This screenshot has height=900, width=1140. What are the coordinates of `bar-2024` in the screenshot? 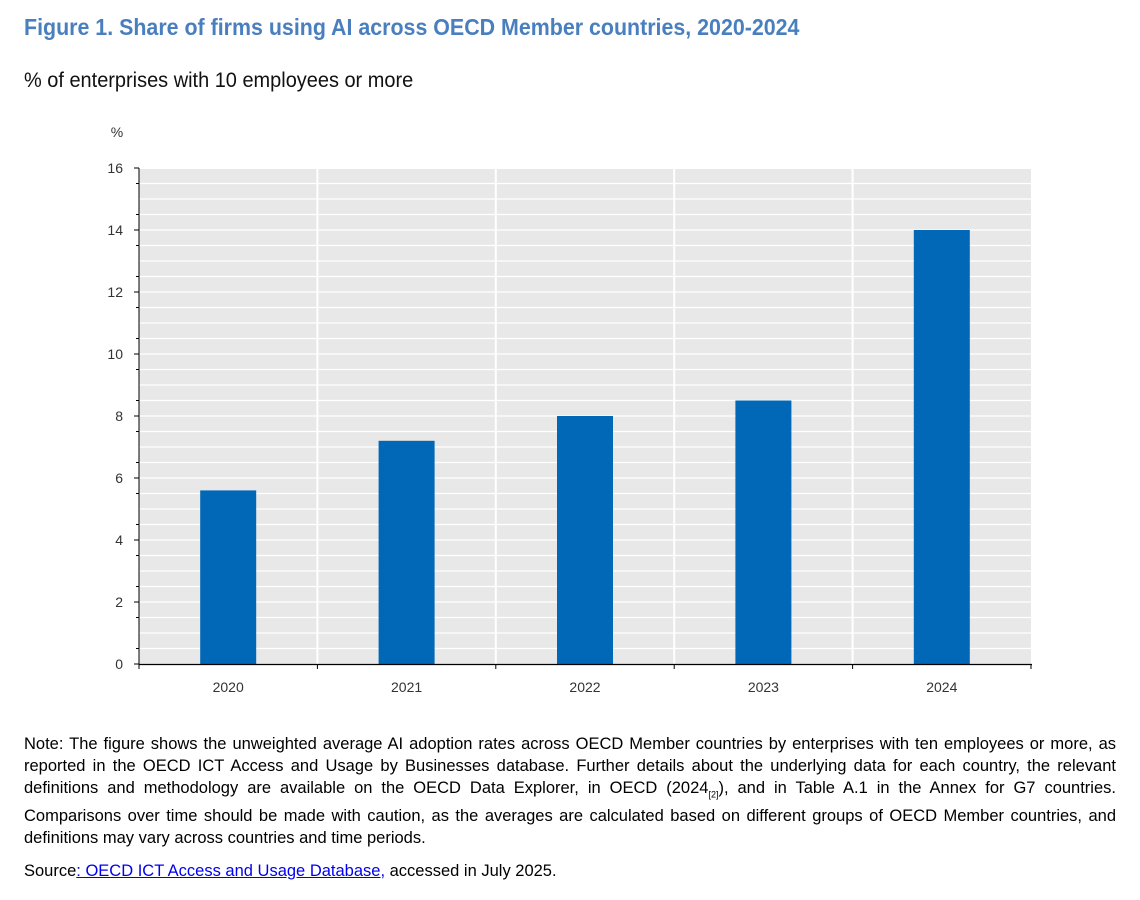 It's located at (941, 447).